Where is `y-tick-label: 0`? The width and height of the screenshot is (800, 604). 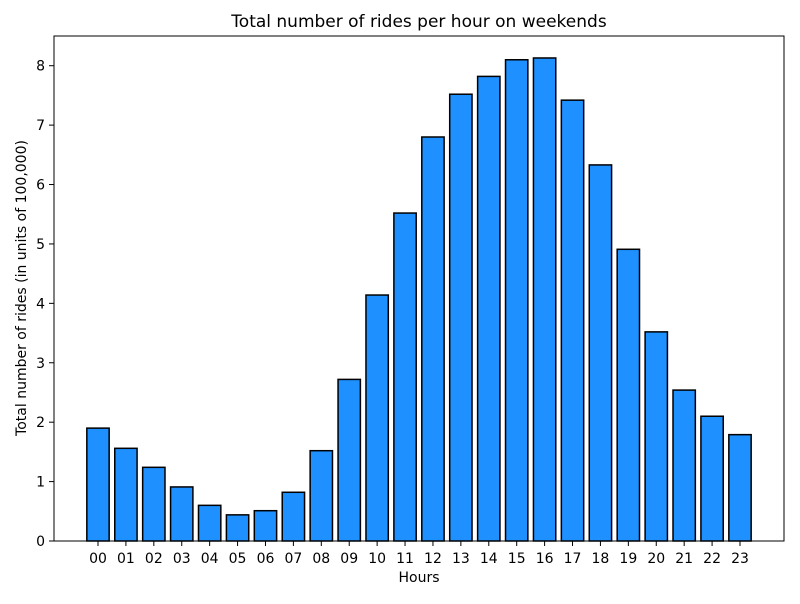
y-tick-label: 0 is located at coordinates (40, 542).